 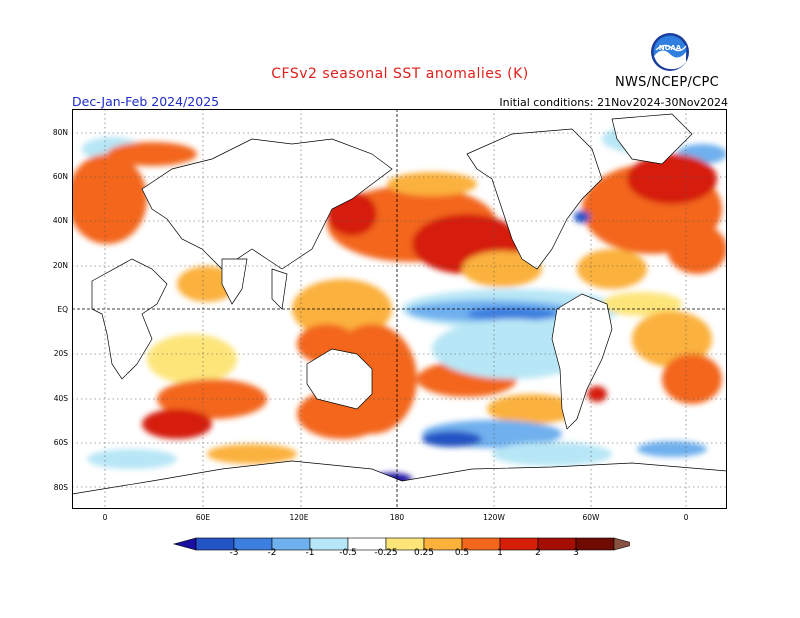 What do you see at coordinates (203, 517) in the screenshot?
I see `lon-tick-60e: 60E` at bounding box center [203, 517].